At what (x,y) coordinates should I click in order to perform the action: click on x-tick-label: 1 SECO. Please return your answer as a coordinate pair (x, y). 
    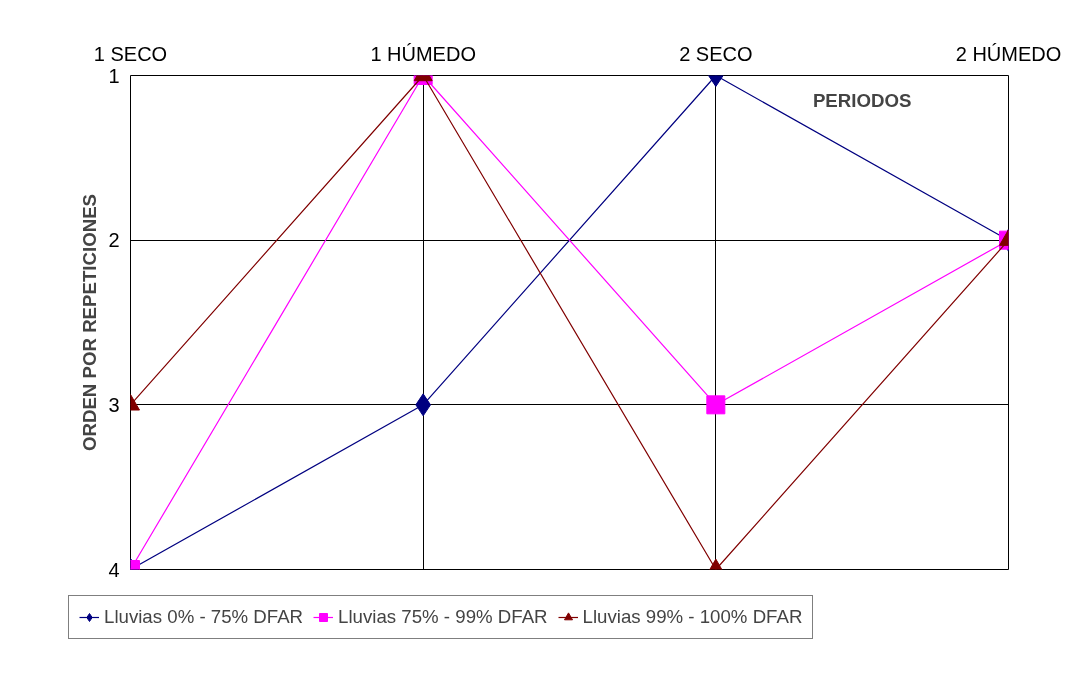
    Looking at the image, I should click on (130, 53).